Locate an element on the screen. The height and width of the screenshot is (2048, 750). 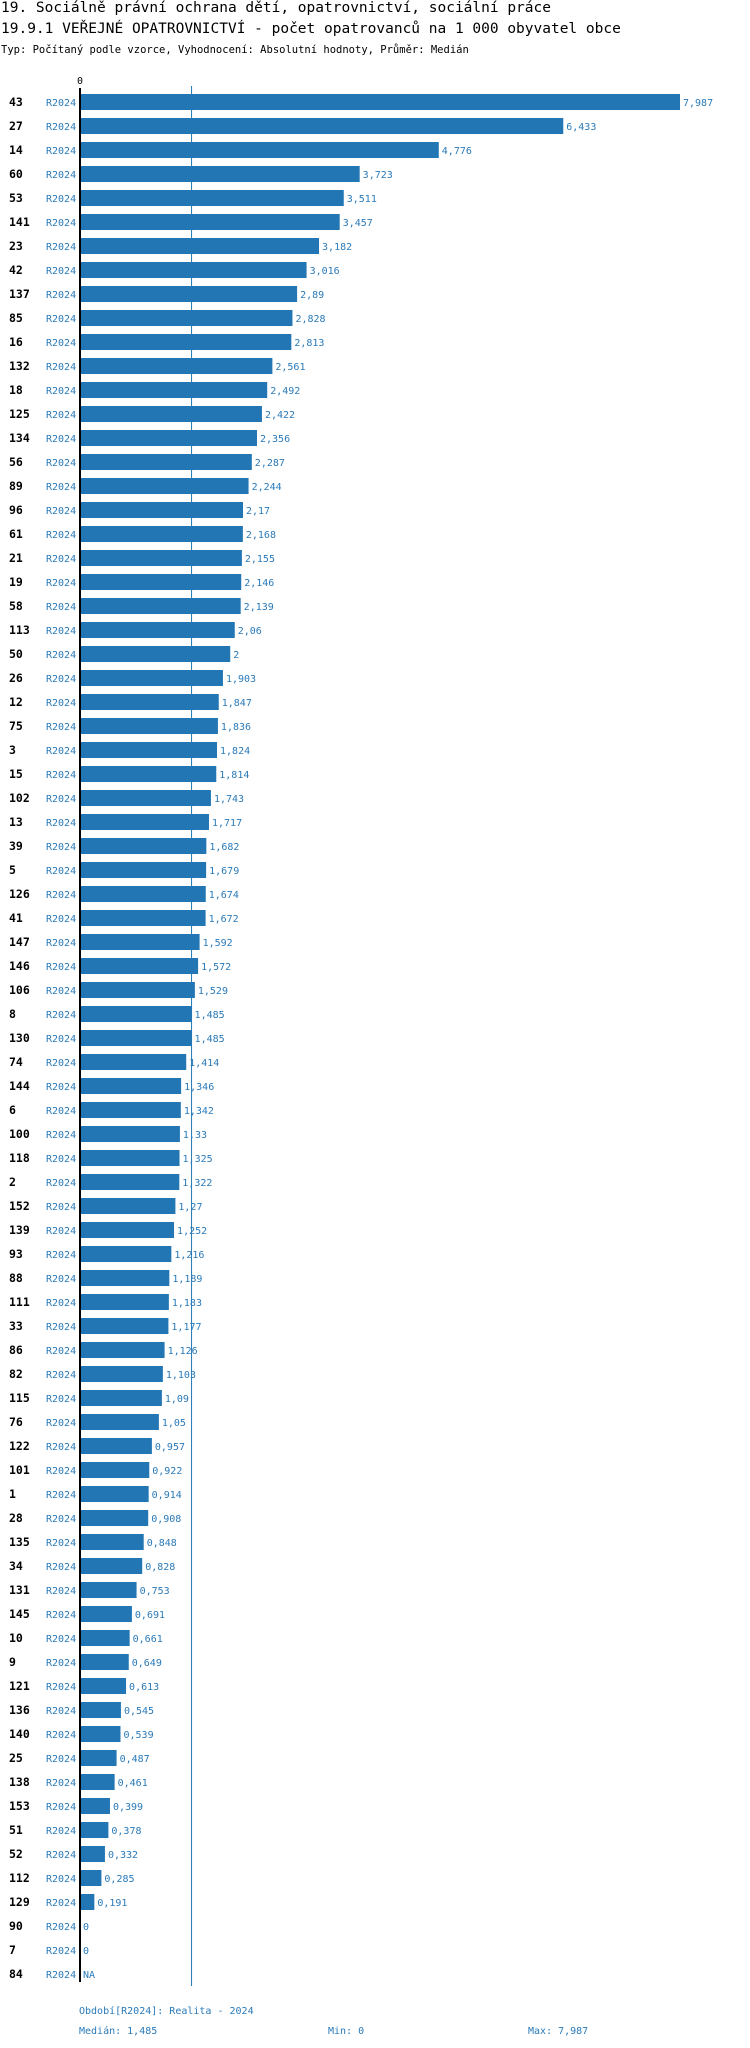
category-label: 56 is located at coordinates (16, 462).